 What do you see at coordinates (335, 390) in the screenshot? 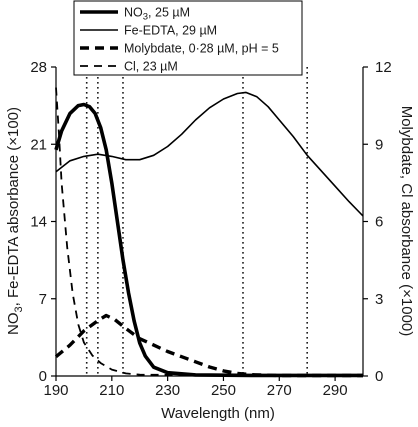
I see `x-tick-label: 290` at bounding box center [335, 390].